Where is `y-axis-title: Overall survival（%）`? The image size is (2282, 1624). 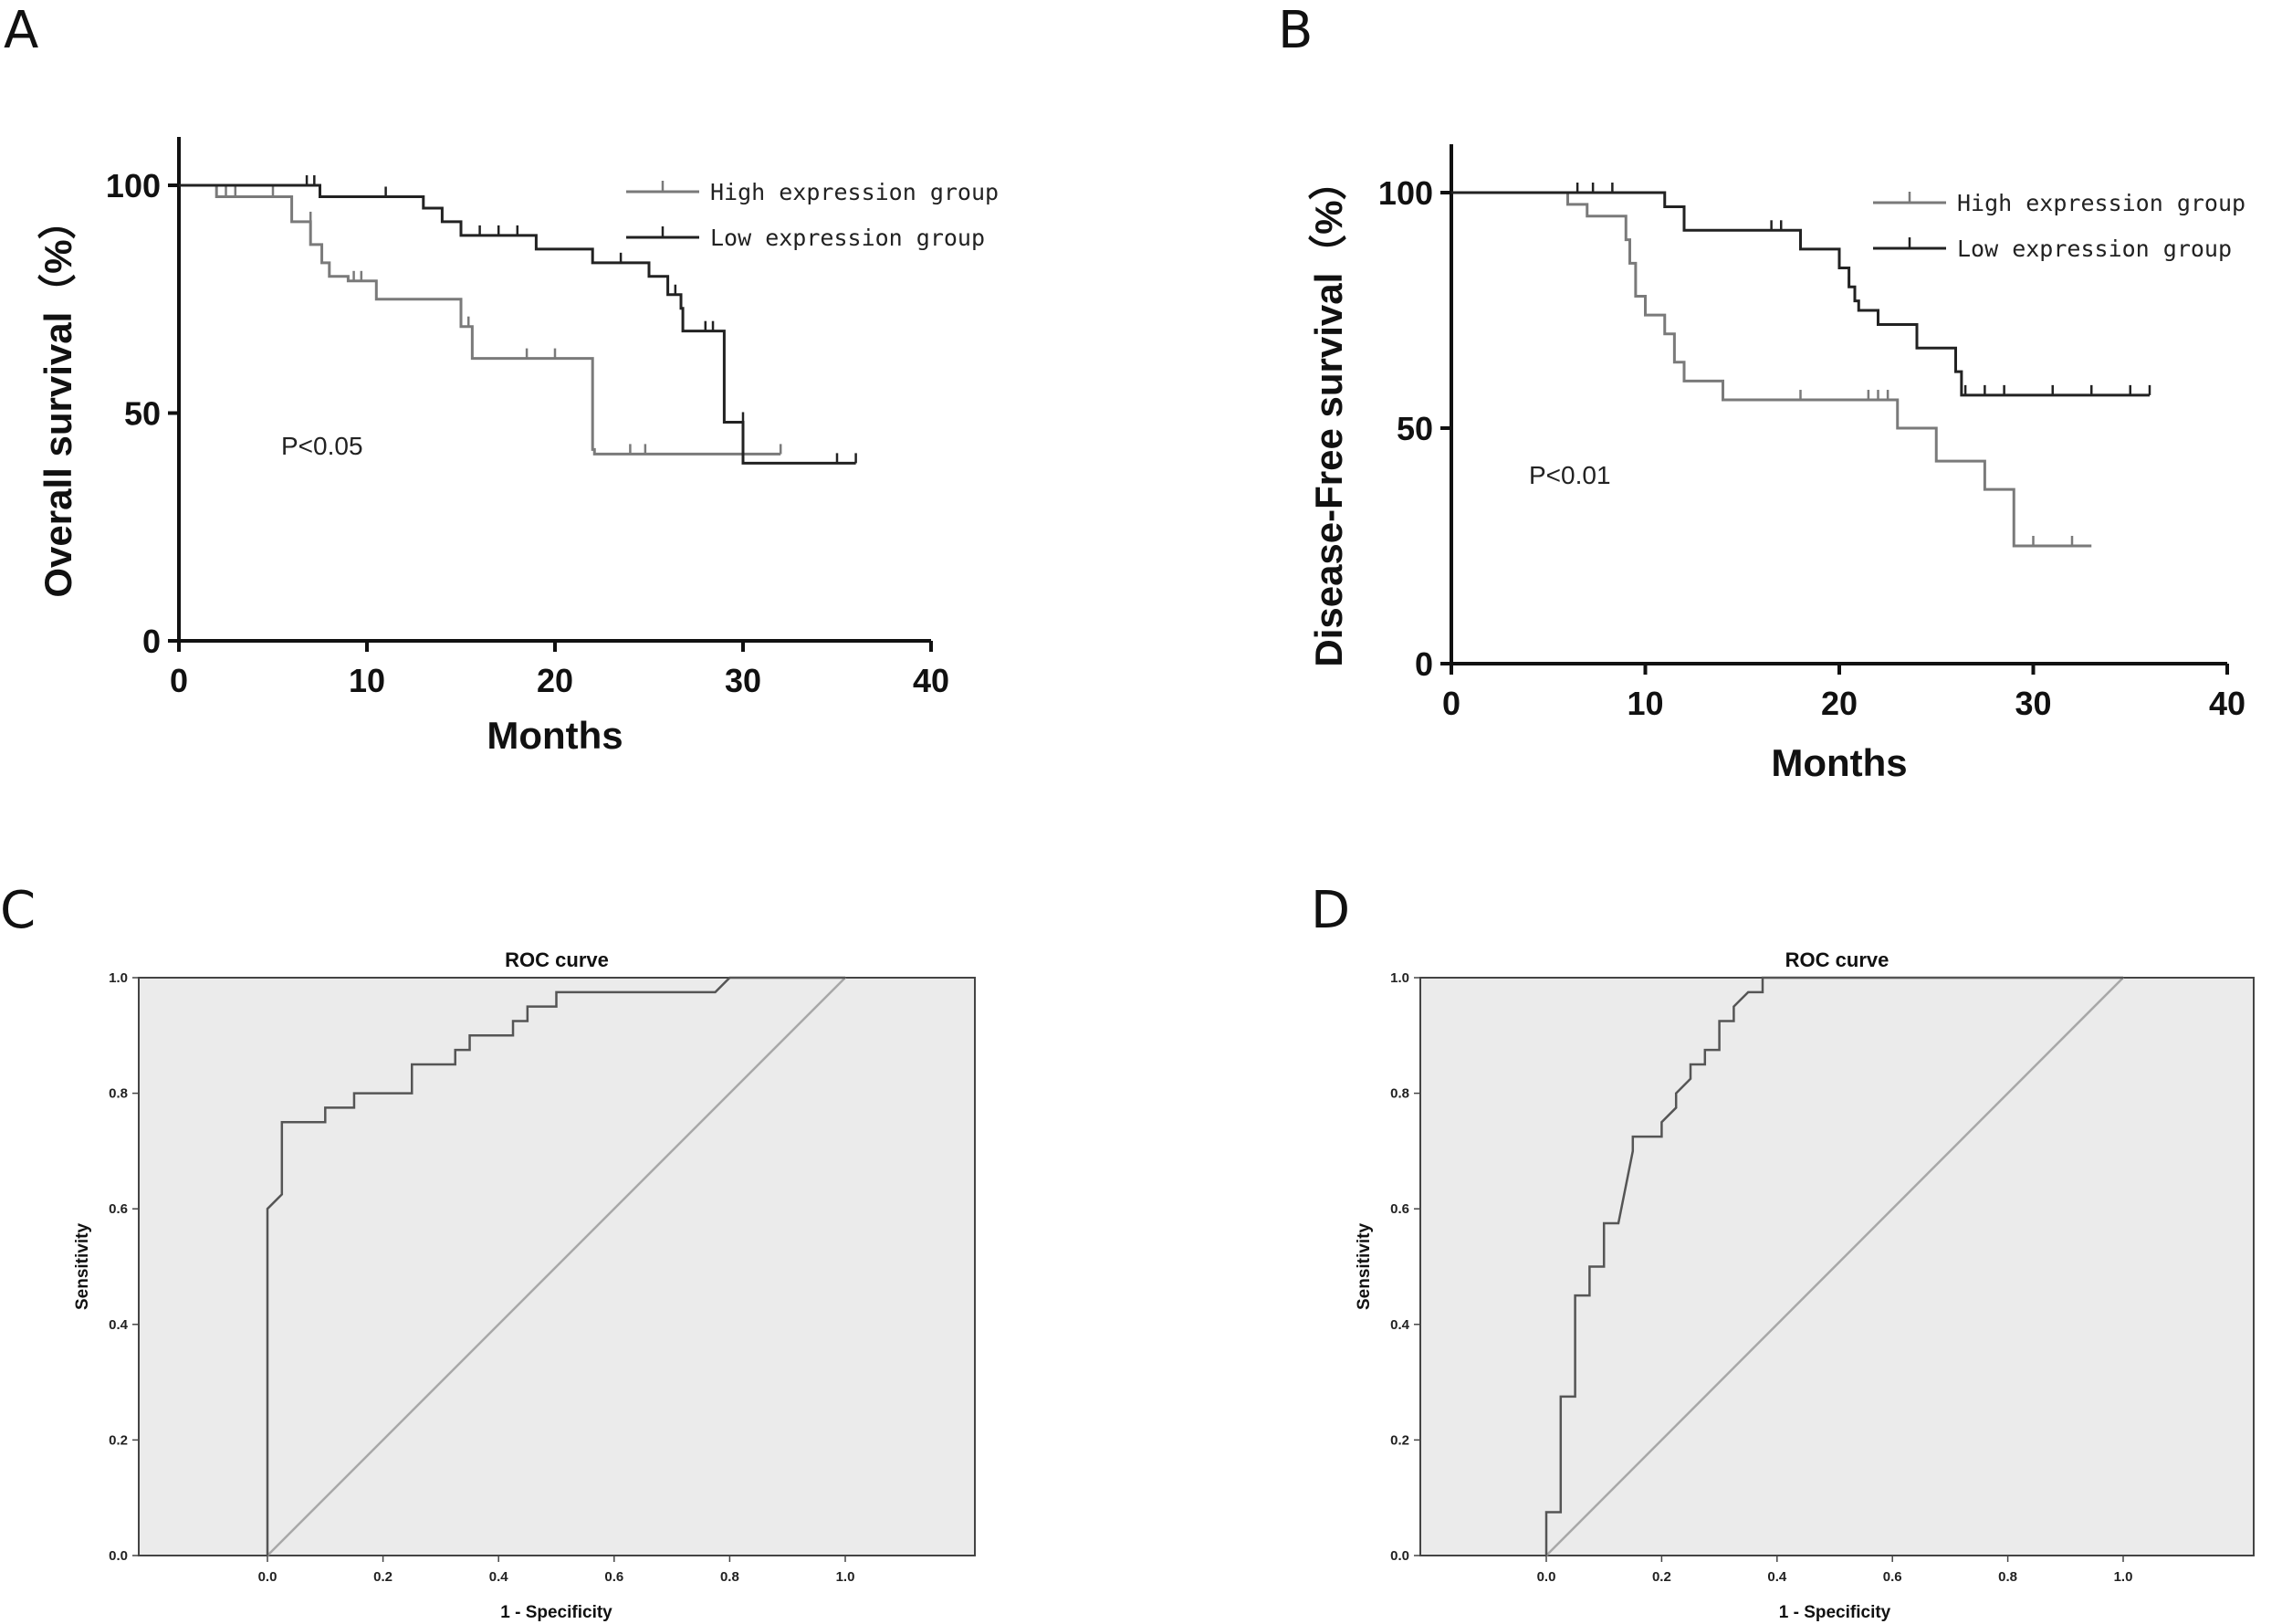
y-axis-title: Overall survival（%） is located at coordinates (58, 399).